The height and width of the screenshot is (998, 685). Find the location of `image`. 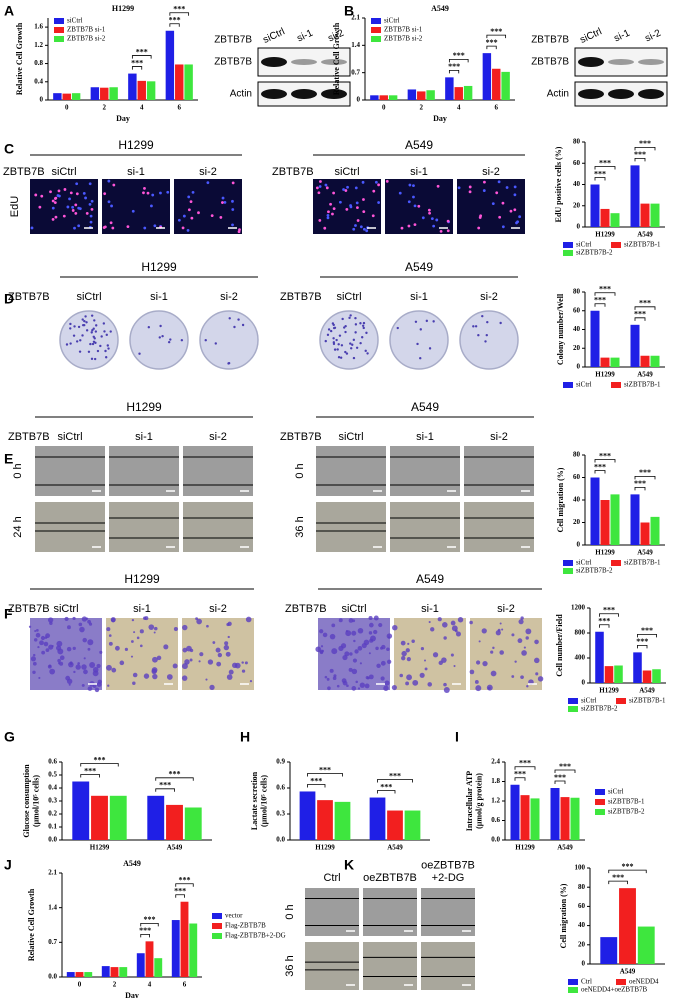

image is located at coordinates (499, 471).